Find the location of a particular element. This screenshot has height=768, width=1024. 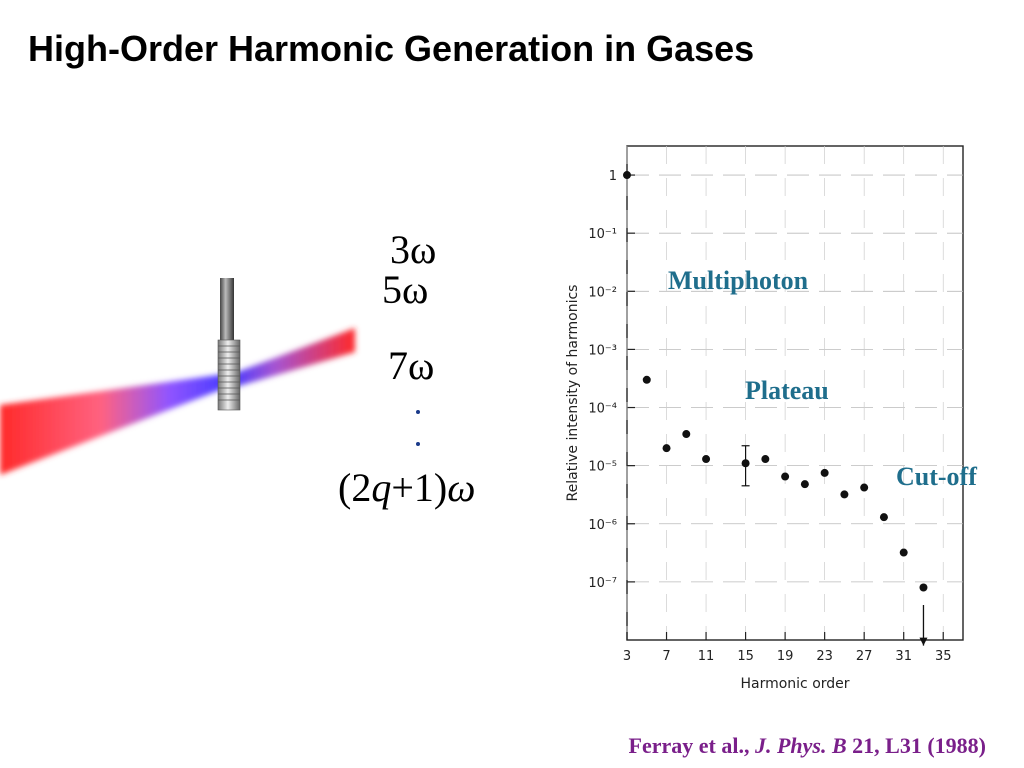

reference-citation: Ferray et al., J. Phys. B 21, L31 (1988) is located at coordinates (807, 746).